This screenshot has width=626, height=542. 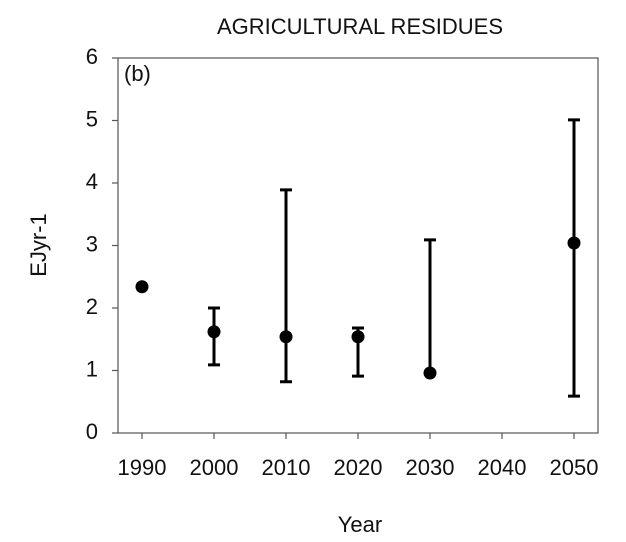 I want to click on y-tick-label: 2, so click(x=92, y=306).